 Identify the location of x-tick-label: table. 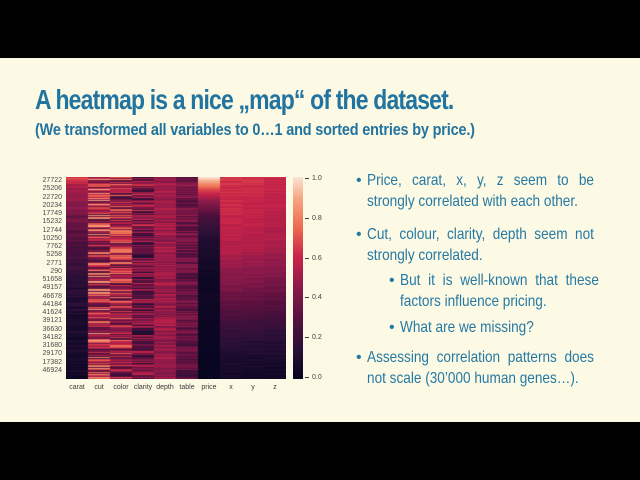
(187, 387).